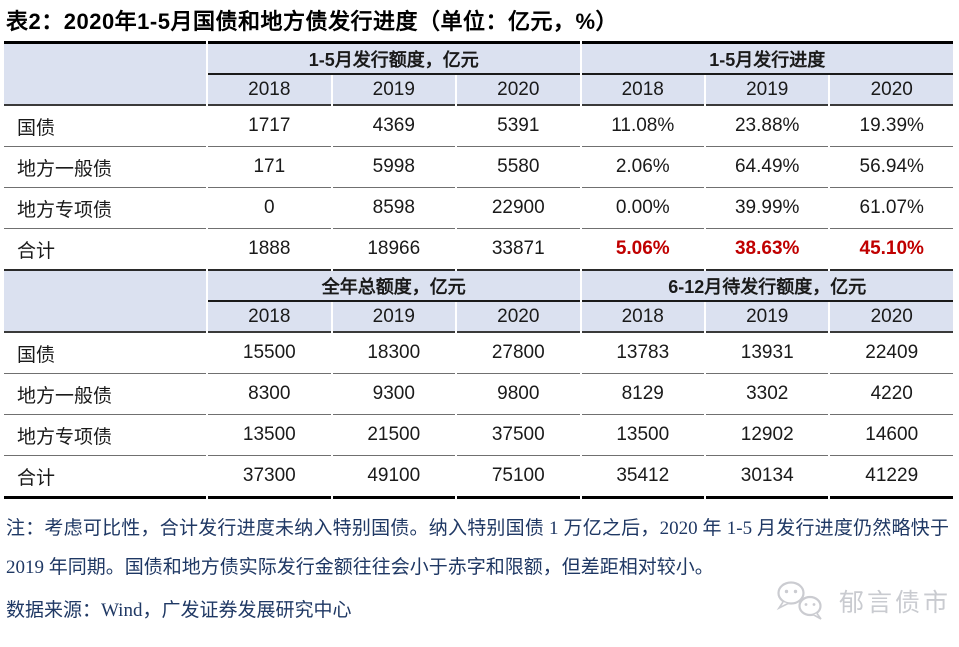  I want to click on cell-value: 18966, so click(394, 250).